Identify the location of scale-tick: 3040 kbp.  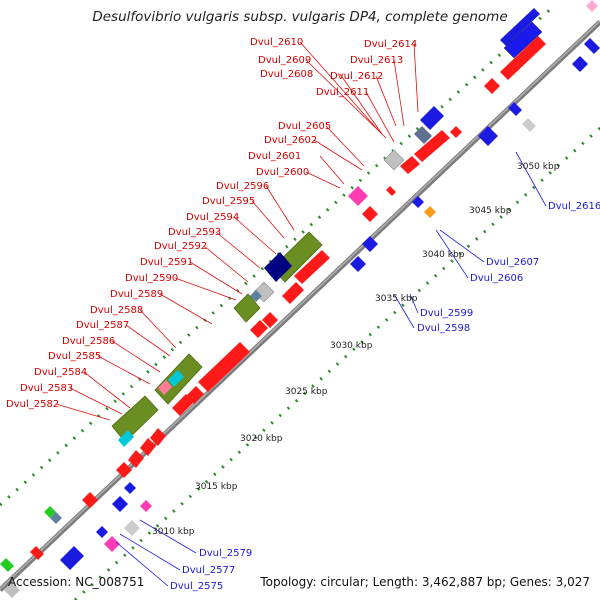
(443, 255).